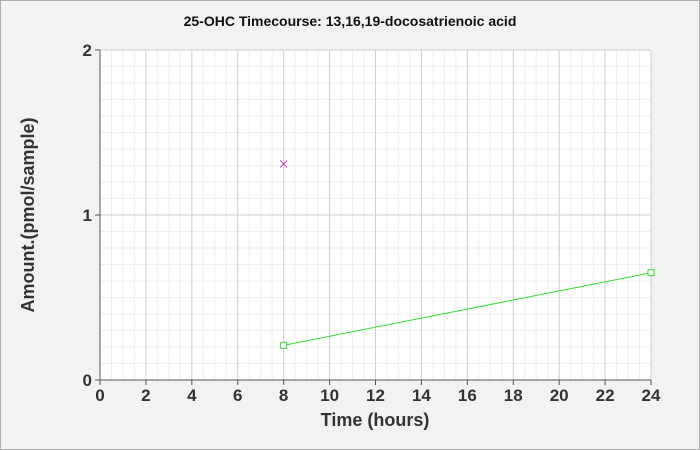 Image resolution: width=700 pixels, height=450 pixels. I want to click on x-tick-label: 4, so click(192, 395).